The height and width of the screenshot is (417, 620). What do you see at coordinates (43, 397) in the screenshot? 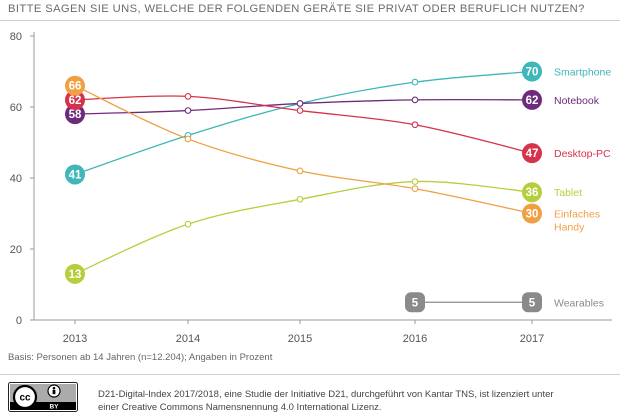
I see `creative-commons-badge: cc BY` at bounding box center [43, 397].